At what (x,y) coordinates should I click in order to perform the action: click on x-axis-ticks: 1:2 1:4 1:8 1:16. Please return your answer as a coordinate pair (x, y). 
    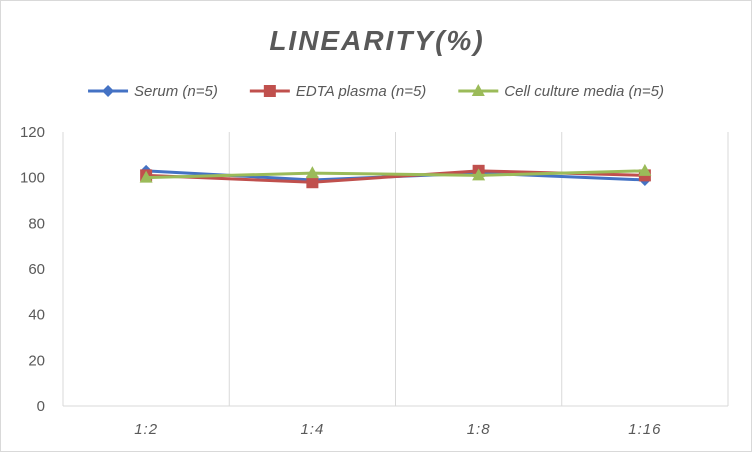
    Looking at the image, I should click on (397, 429).